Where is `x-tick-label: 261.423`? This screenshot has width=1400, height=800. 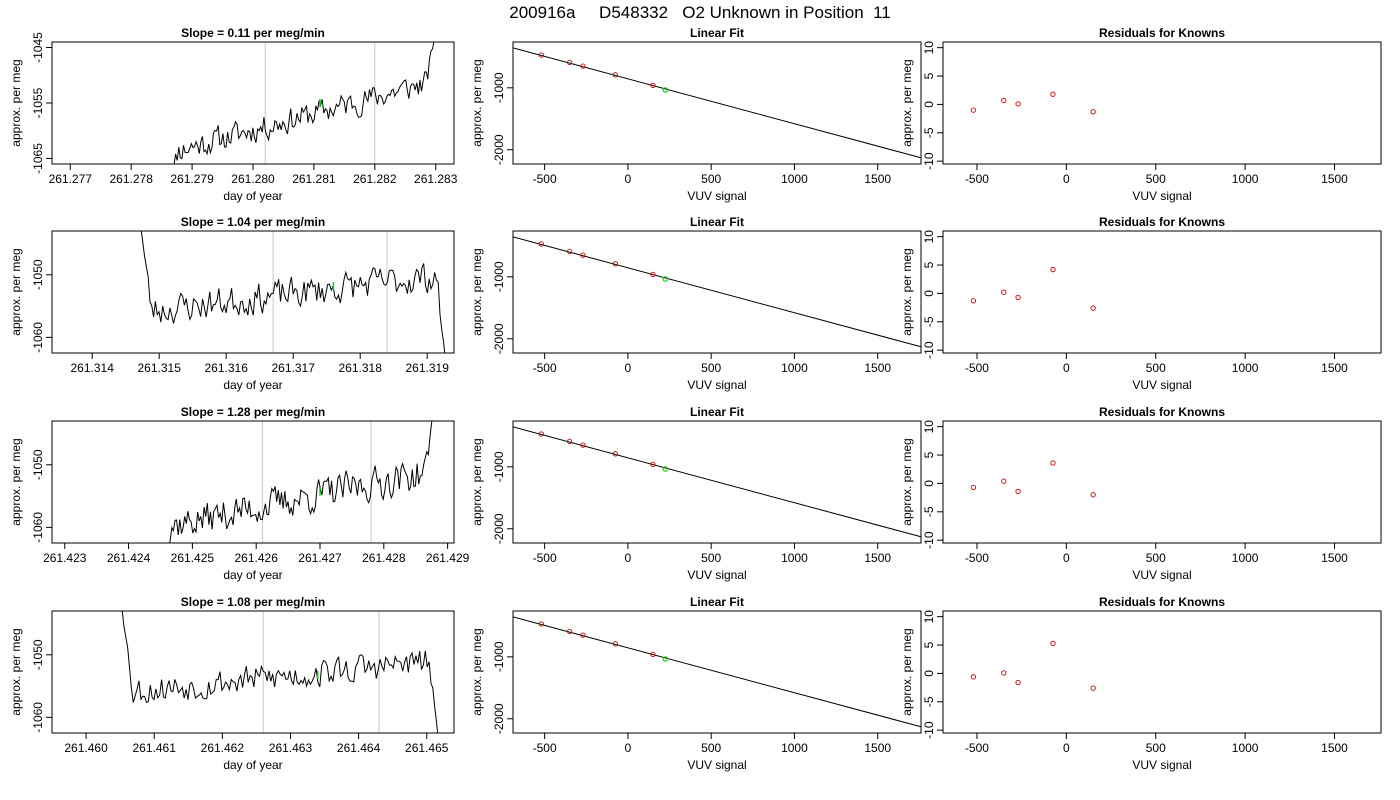 x-tick-label: 261.423 is located at coordinates (65, 558).